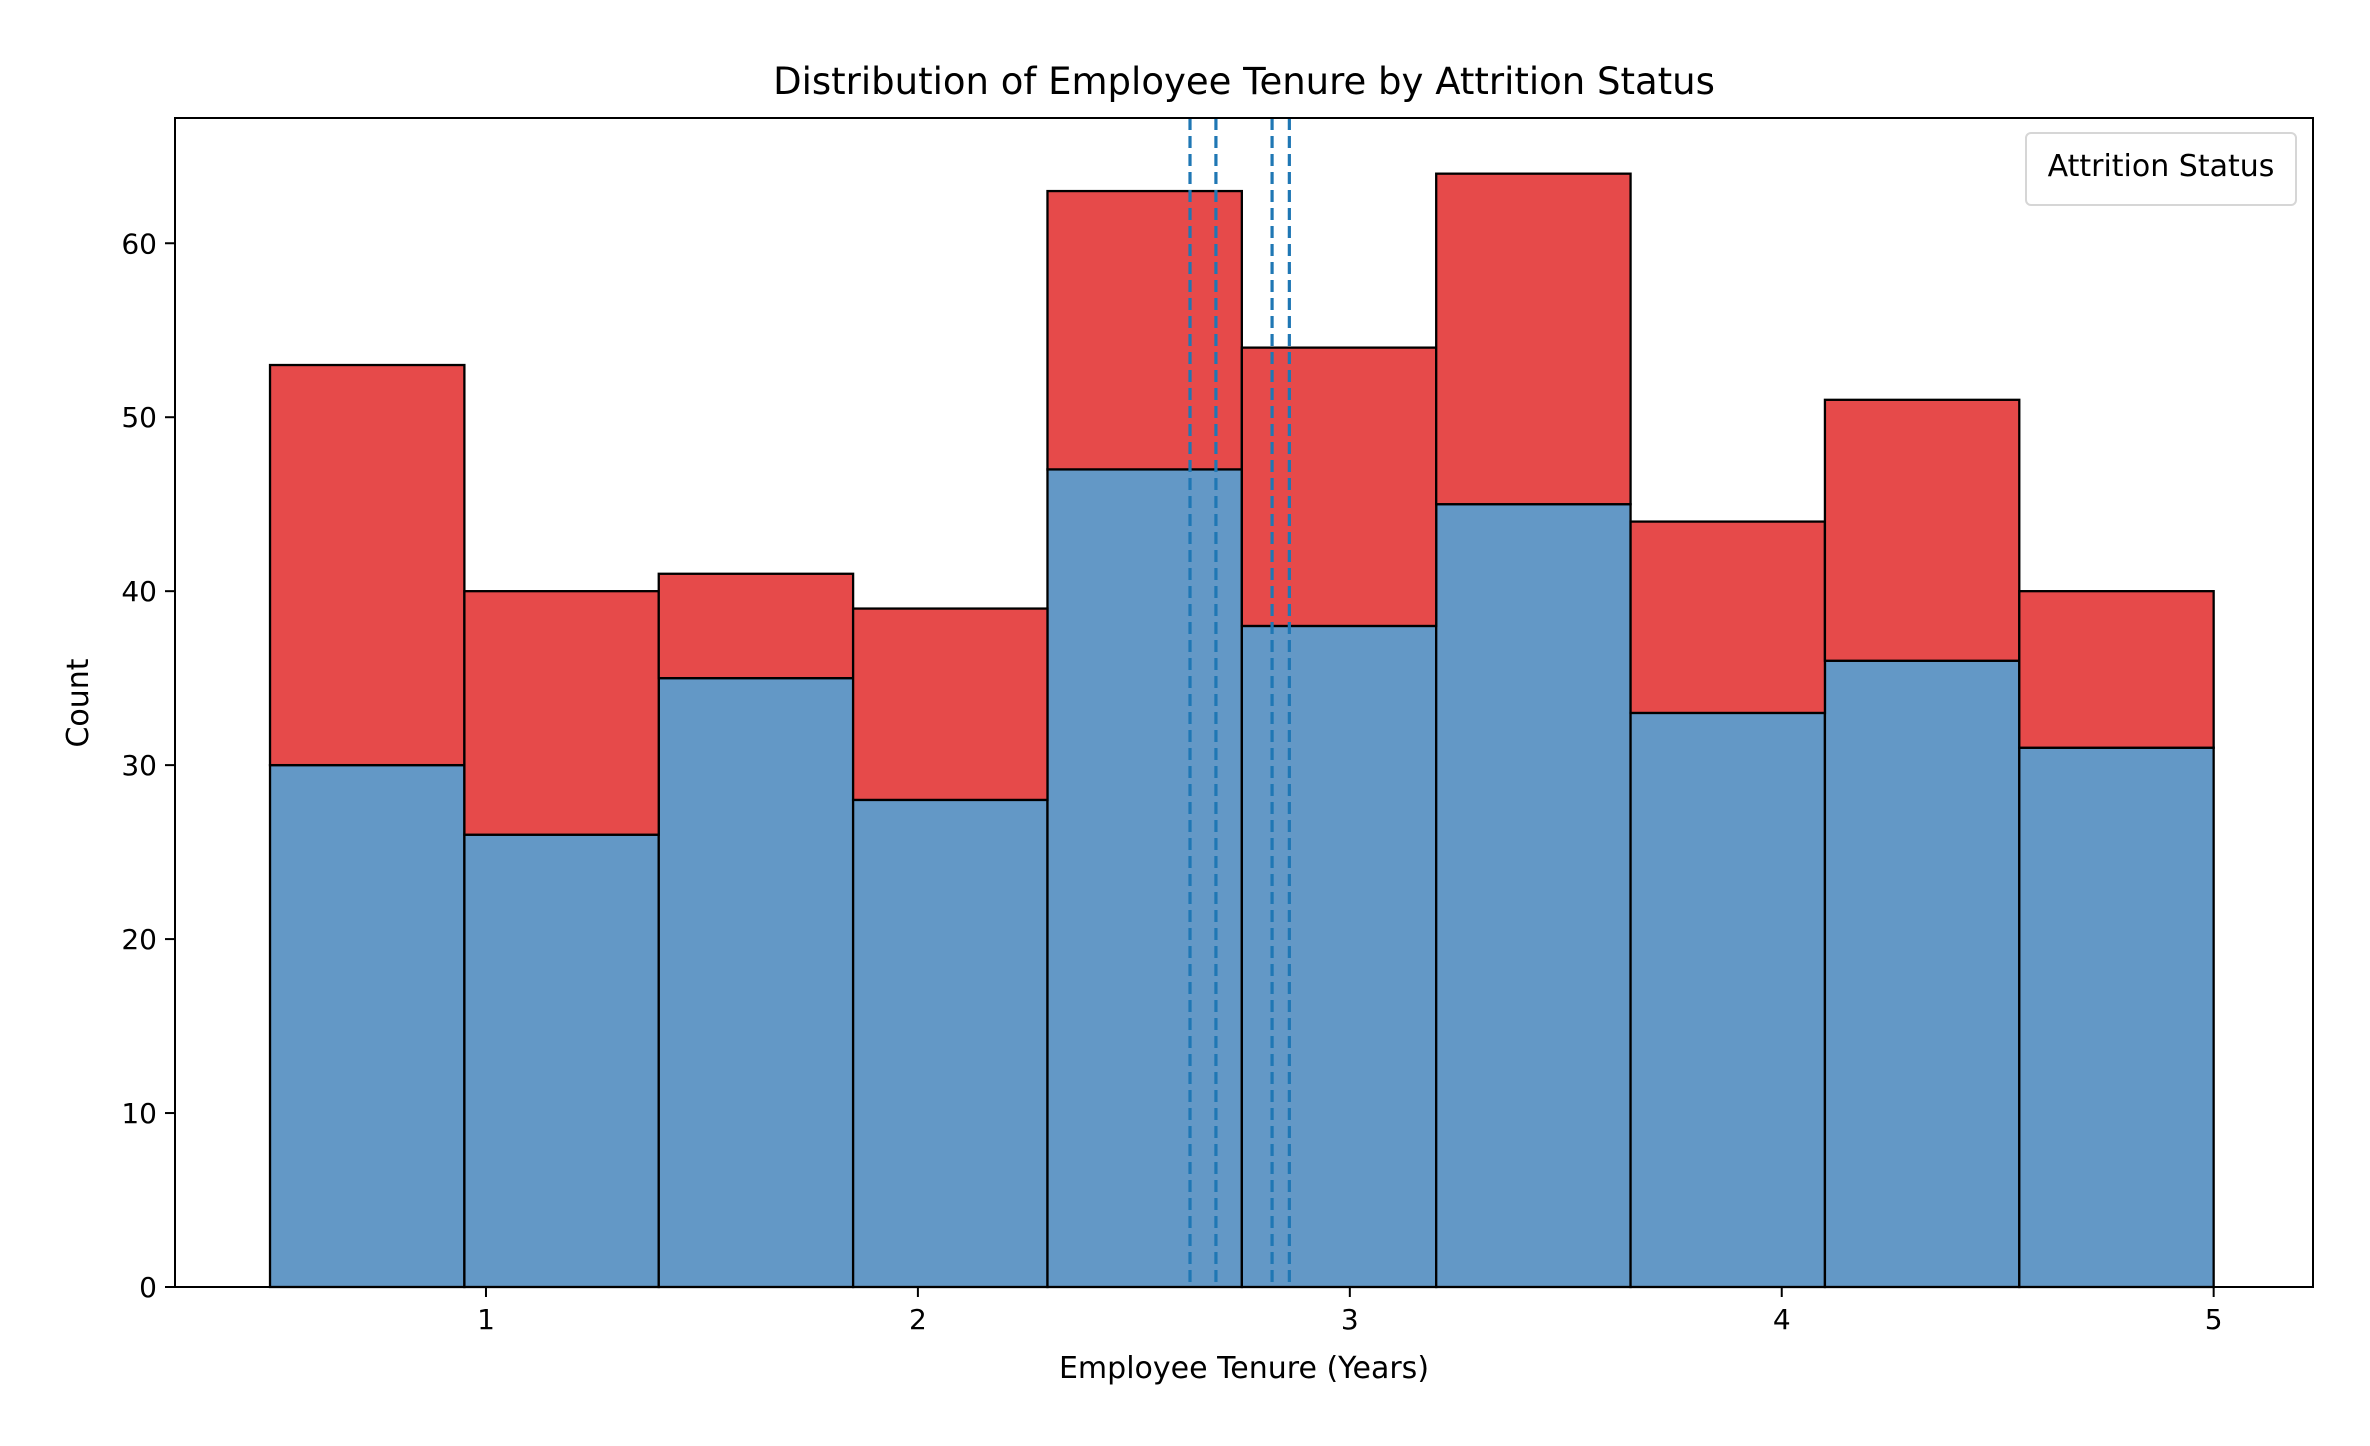  Describe the element at coordinates (1782, 1319) in the screenshot. I see `x-tick-label-4: 4` at that location.